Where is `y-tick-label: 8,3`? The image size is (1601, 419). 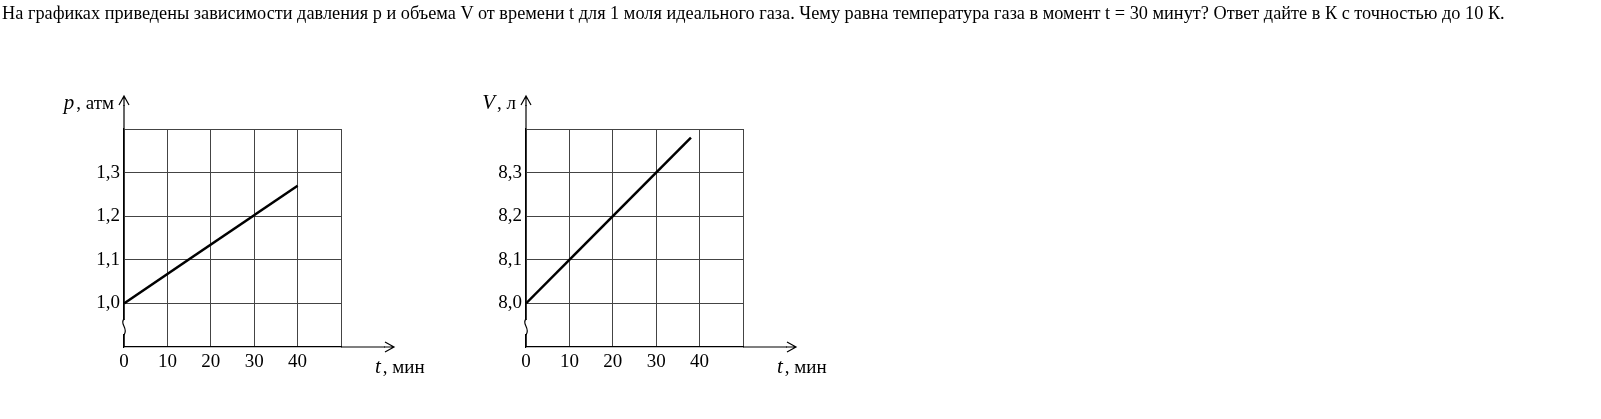 y-tick-label: 8,3 is located at coordinates (510, 171).